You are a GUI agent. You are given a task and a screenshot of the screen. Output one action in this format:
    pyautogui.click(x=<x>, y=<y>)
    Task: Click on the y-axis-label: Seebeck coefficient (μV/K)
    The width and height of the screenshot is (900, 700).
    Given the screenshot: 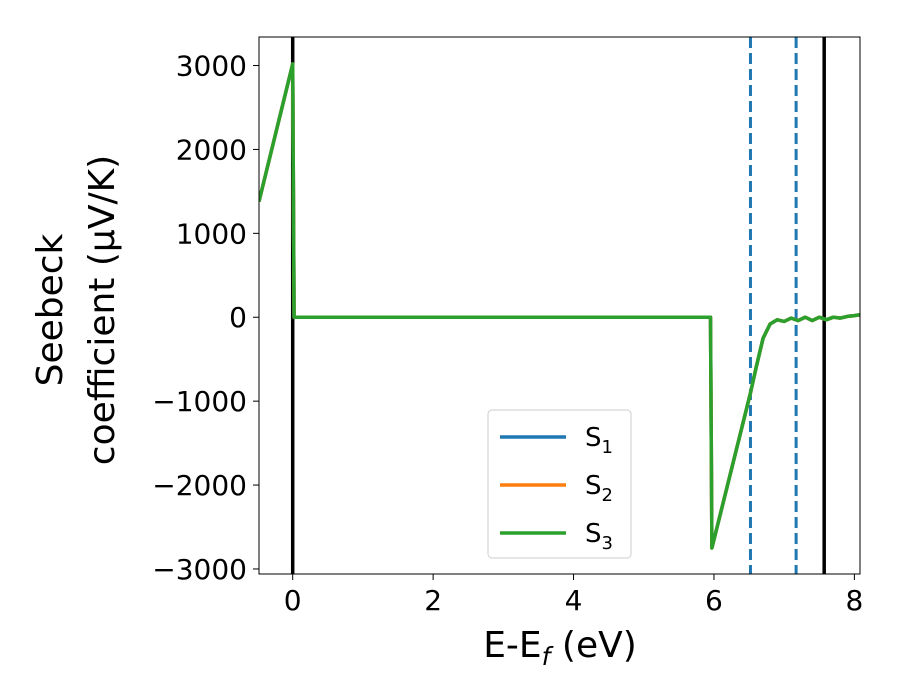 What is the action you would take?
    pyautogui.click(x=76, y=310)
    